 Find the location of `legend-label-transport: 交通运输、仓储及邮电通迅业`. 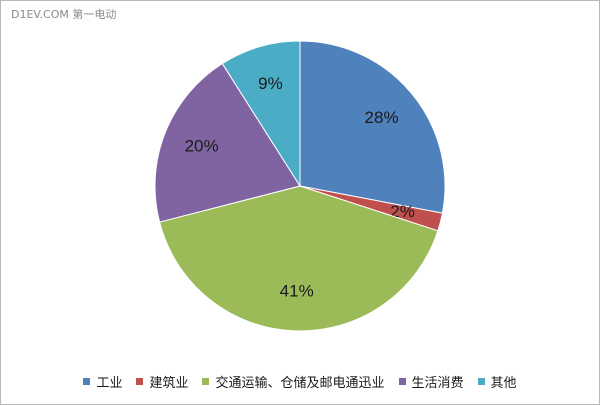

legend-label-transport: 交通运输、仓储及邮电通迅业 is located at coordinates (299, 381).